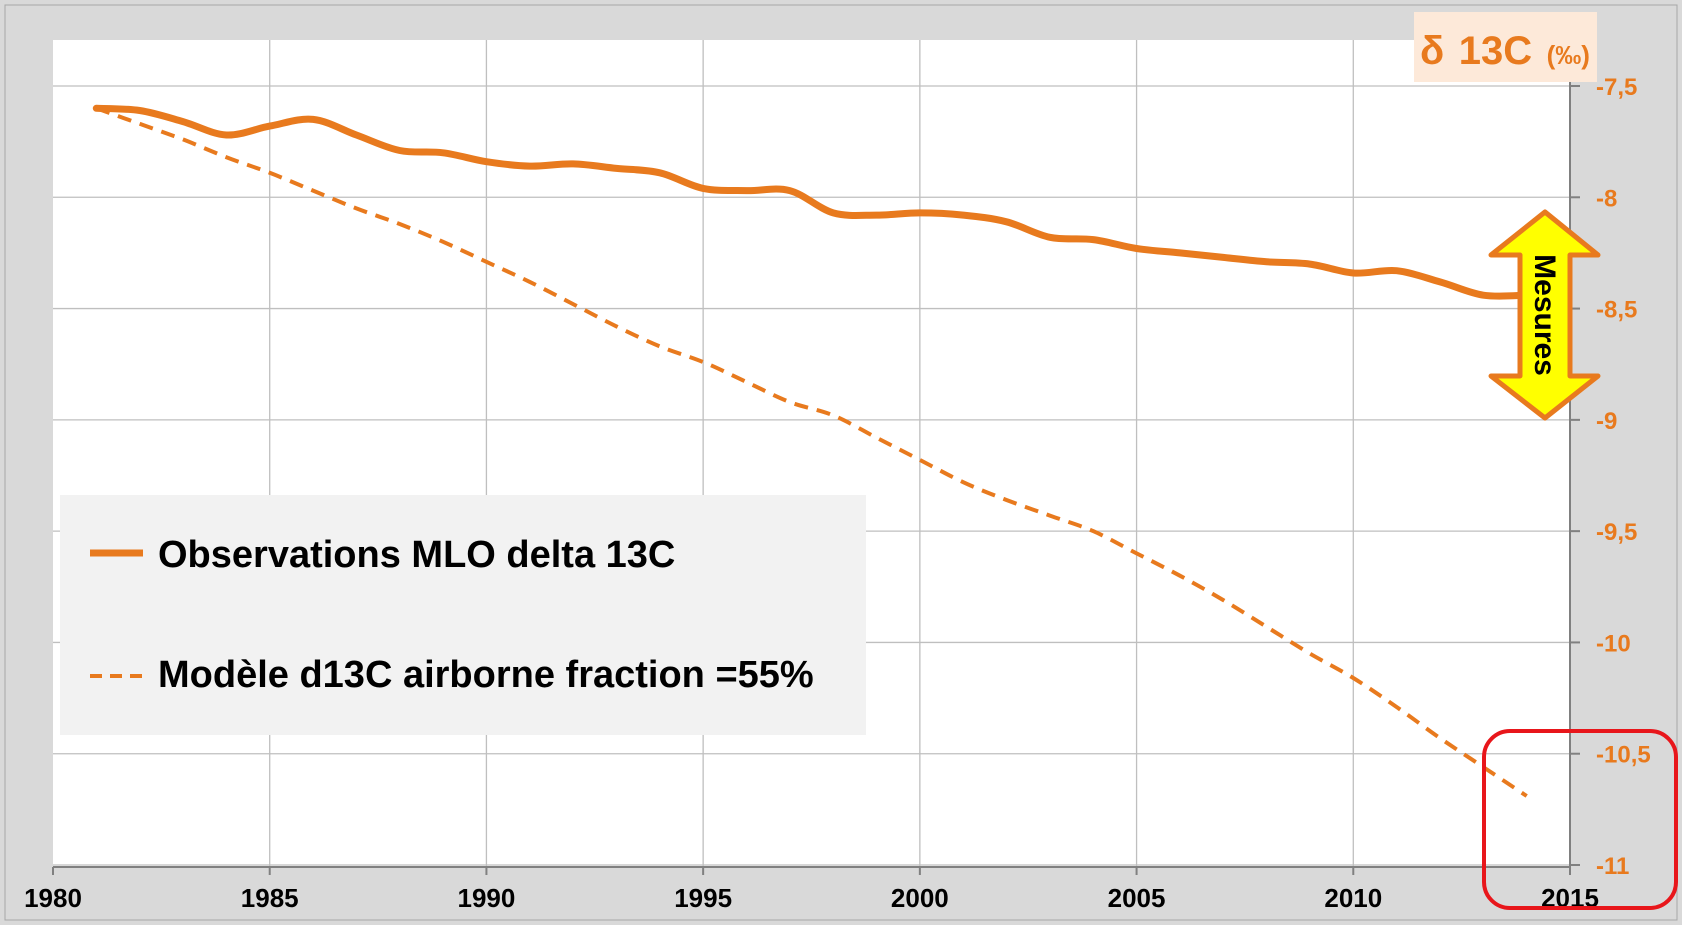 This screenshot has height=925, width=1682. I want to click on legend-label-observations: Observations MLO delta 13C, so click(416, 555).